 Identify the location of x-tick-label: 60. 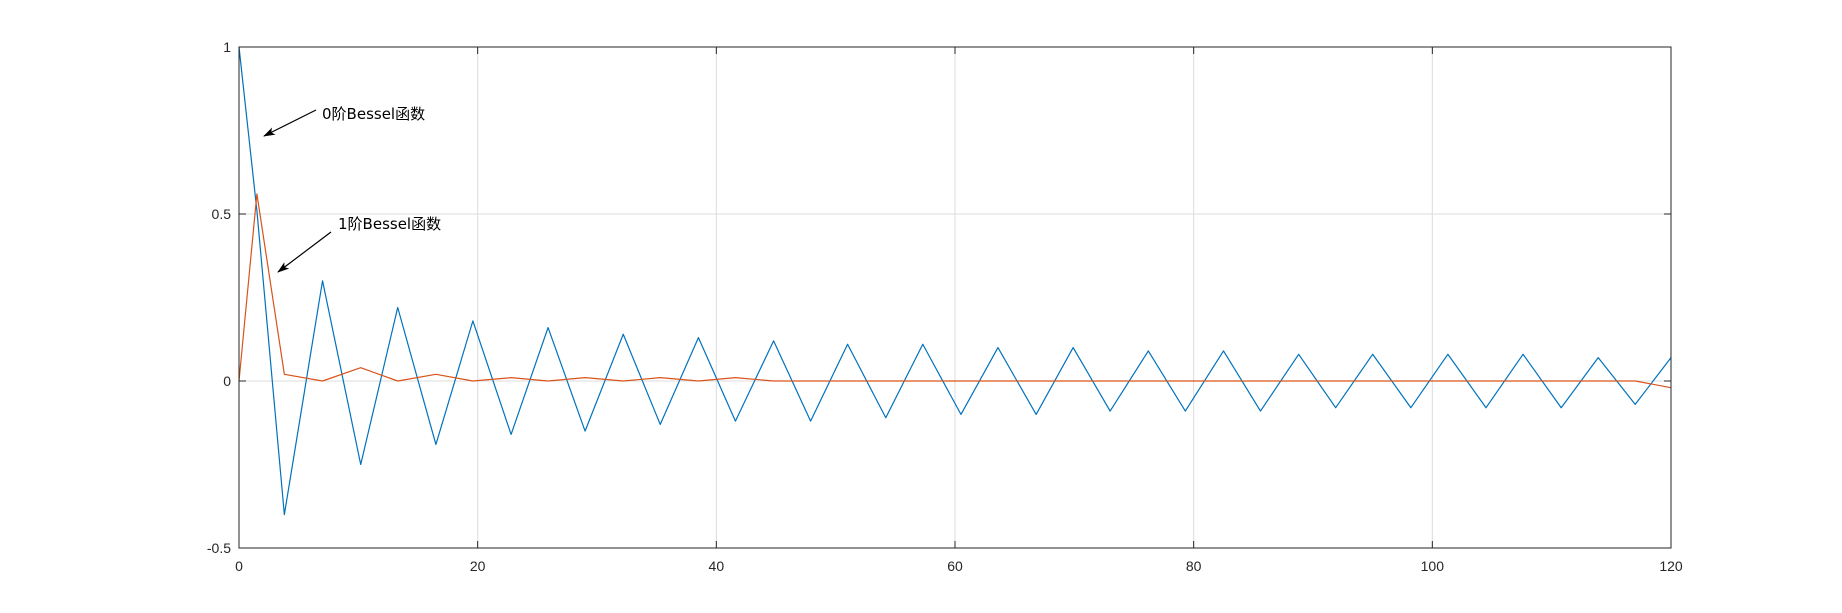
(955, 566).